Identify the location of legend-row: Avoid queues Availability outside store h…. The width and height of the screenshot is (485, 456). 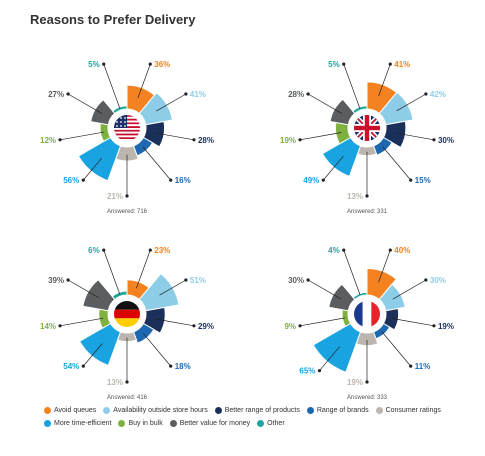
(249, 410).